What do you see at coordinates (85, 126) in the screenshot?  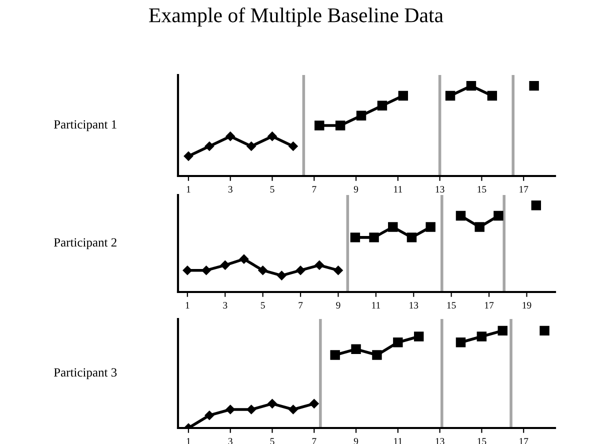 I see `y-axis-title: Participant 1` at bounding box center [85, 126].